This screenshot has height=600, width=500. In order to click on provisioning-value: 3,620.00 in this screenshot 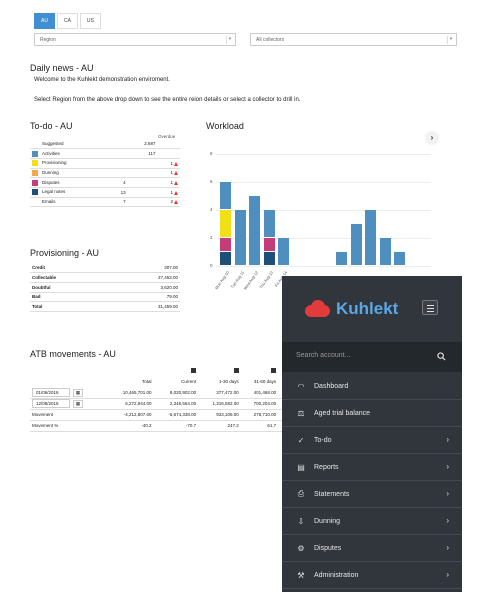, I will do `click(145, 287)`.